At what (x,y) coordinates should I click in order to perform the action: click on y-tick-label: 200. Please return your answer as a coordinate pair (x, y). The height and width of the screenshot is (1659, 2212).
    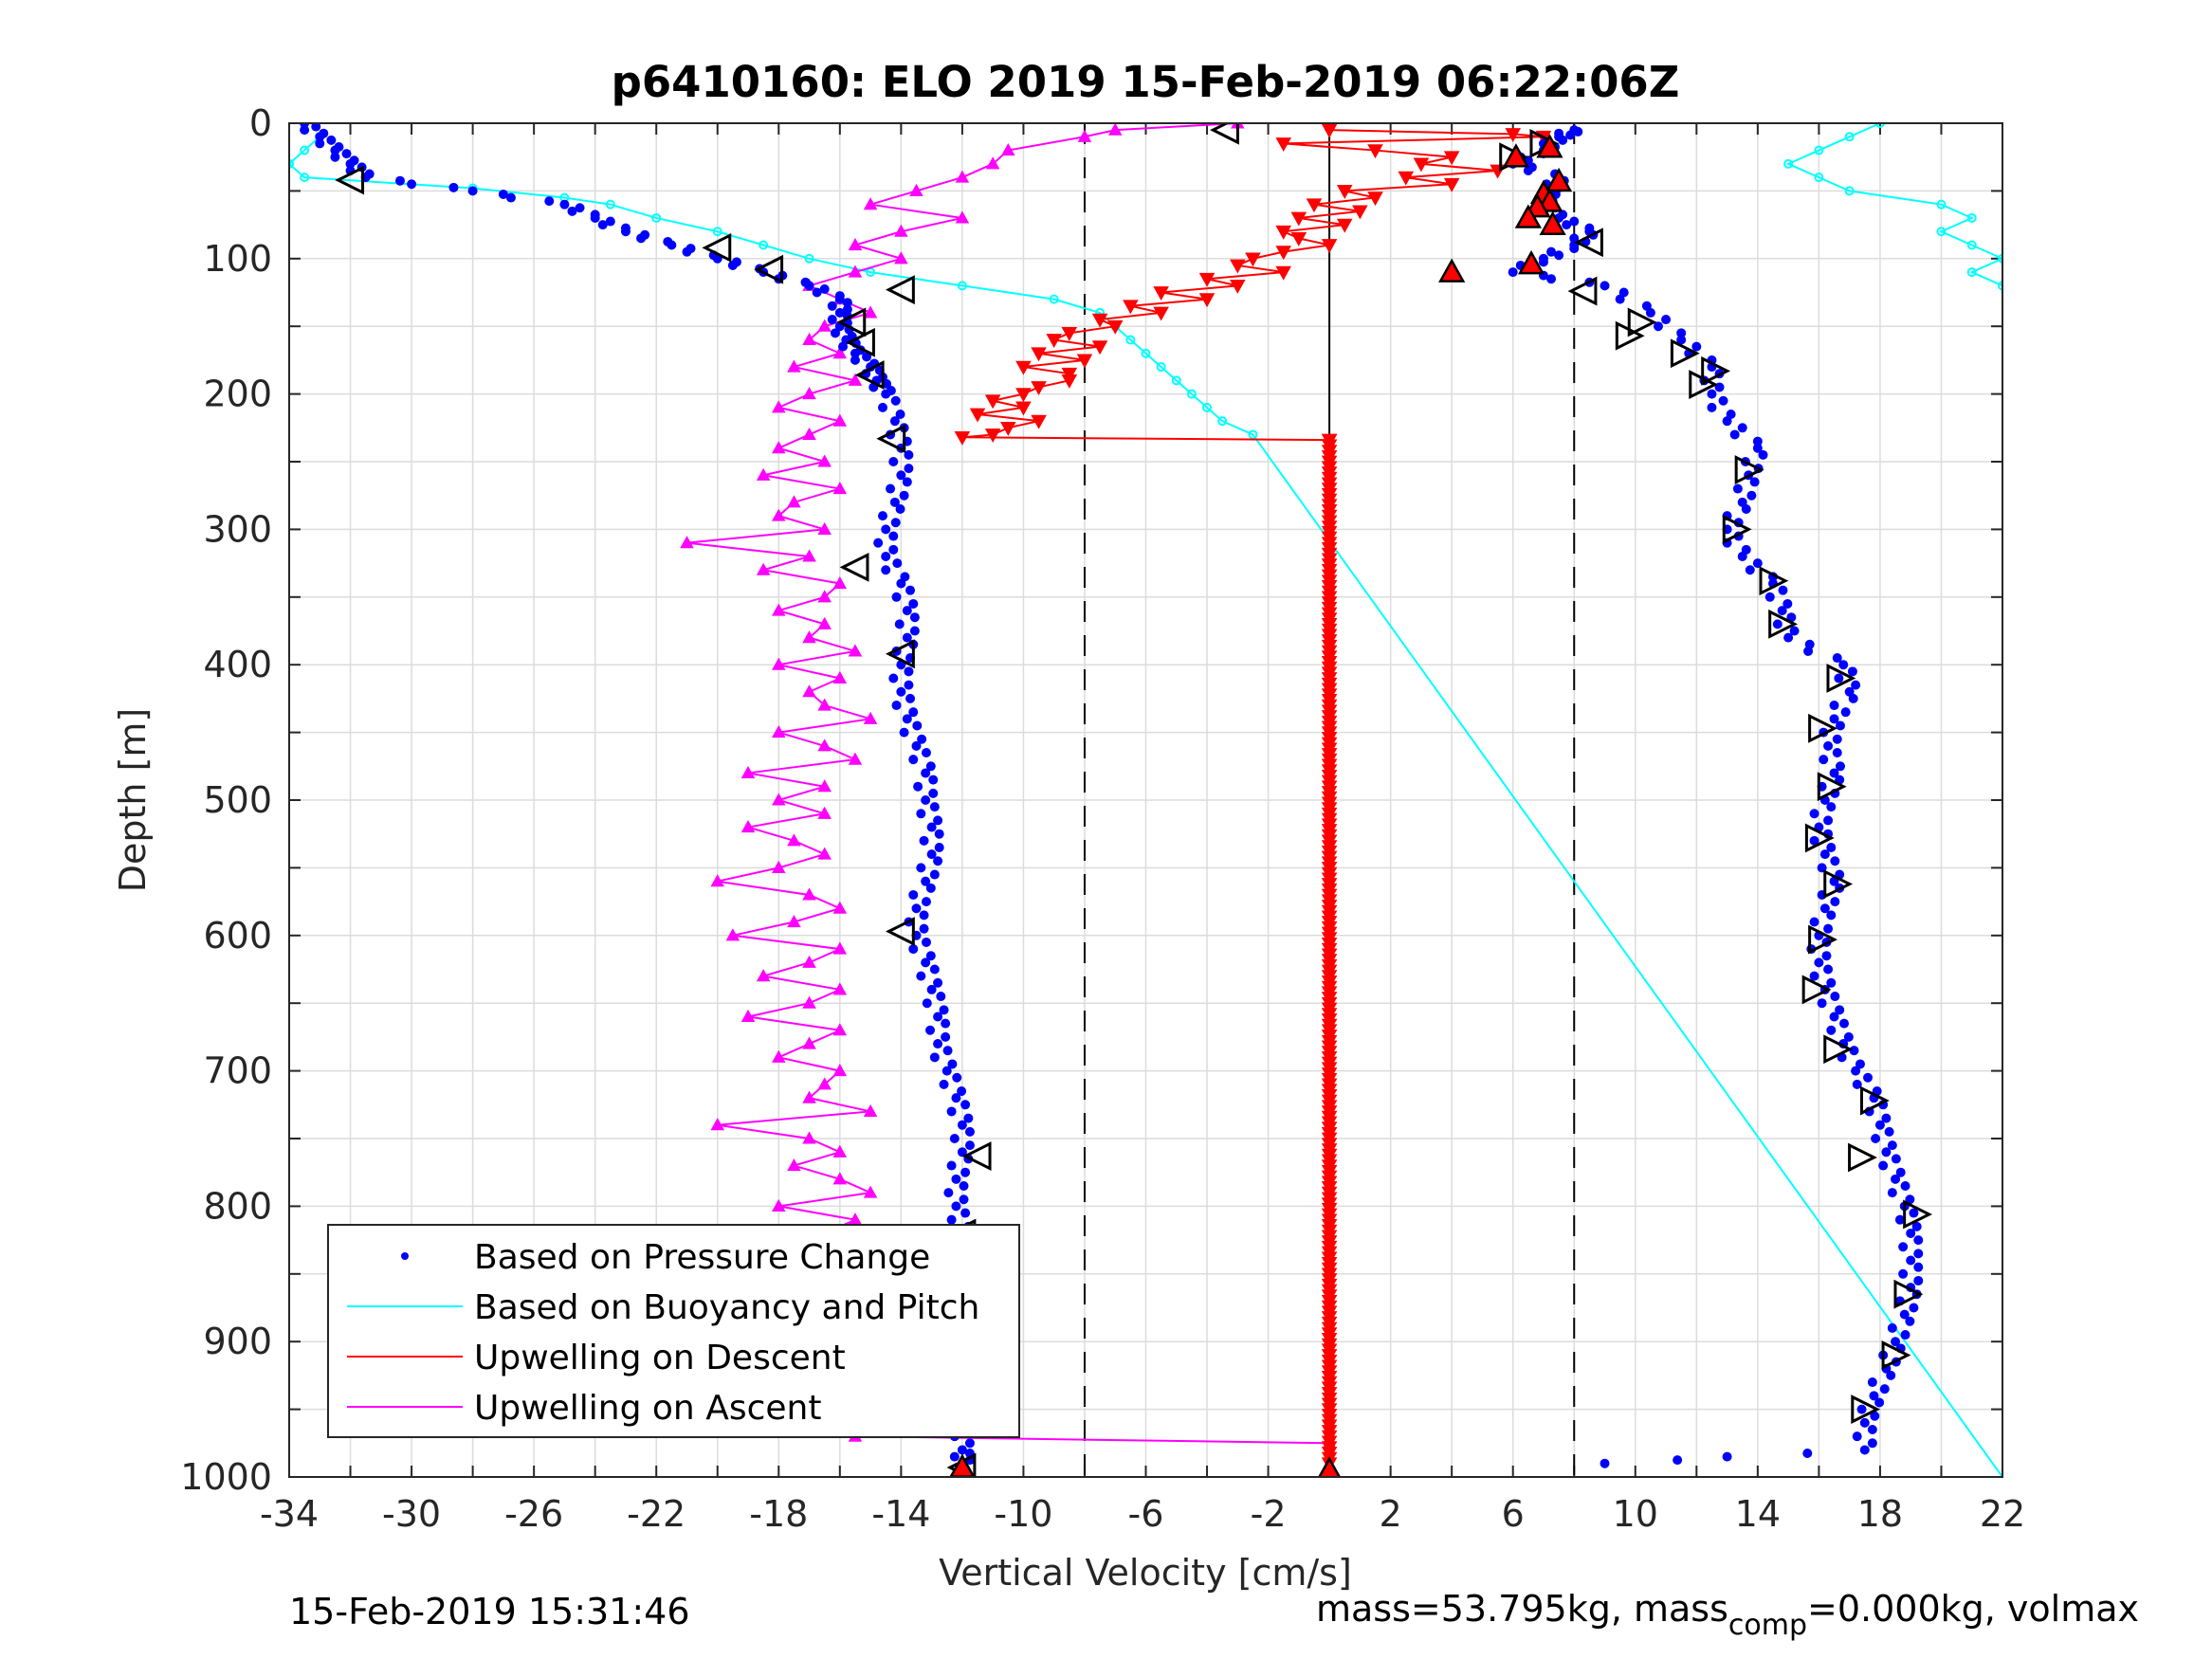
    Looking at the image, I should click on (237, 394).